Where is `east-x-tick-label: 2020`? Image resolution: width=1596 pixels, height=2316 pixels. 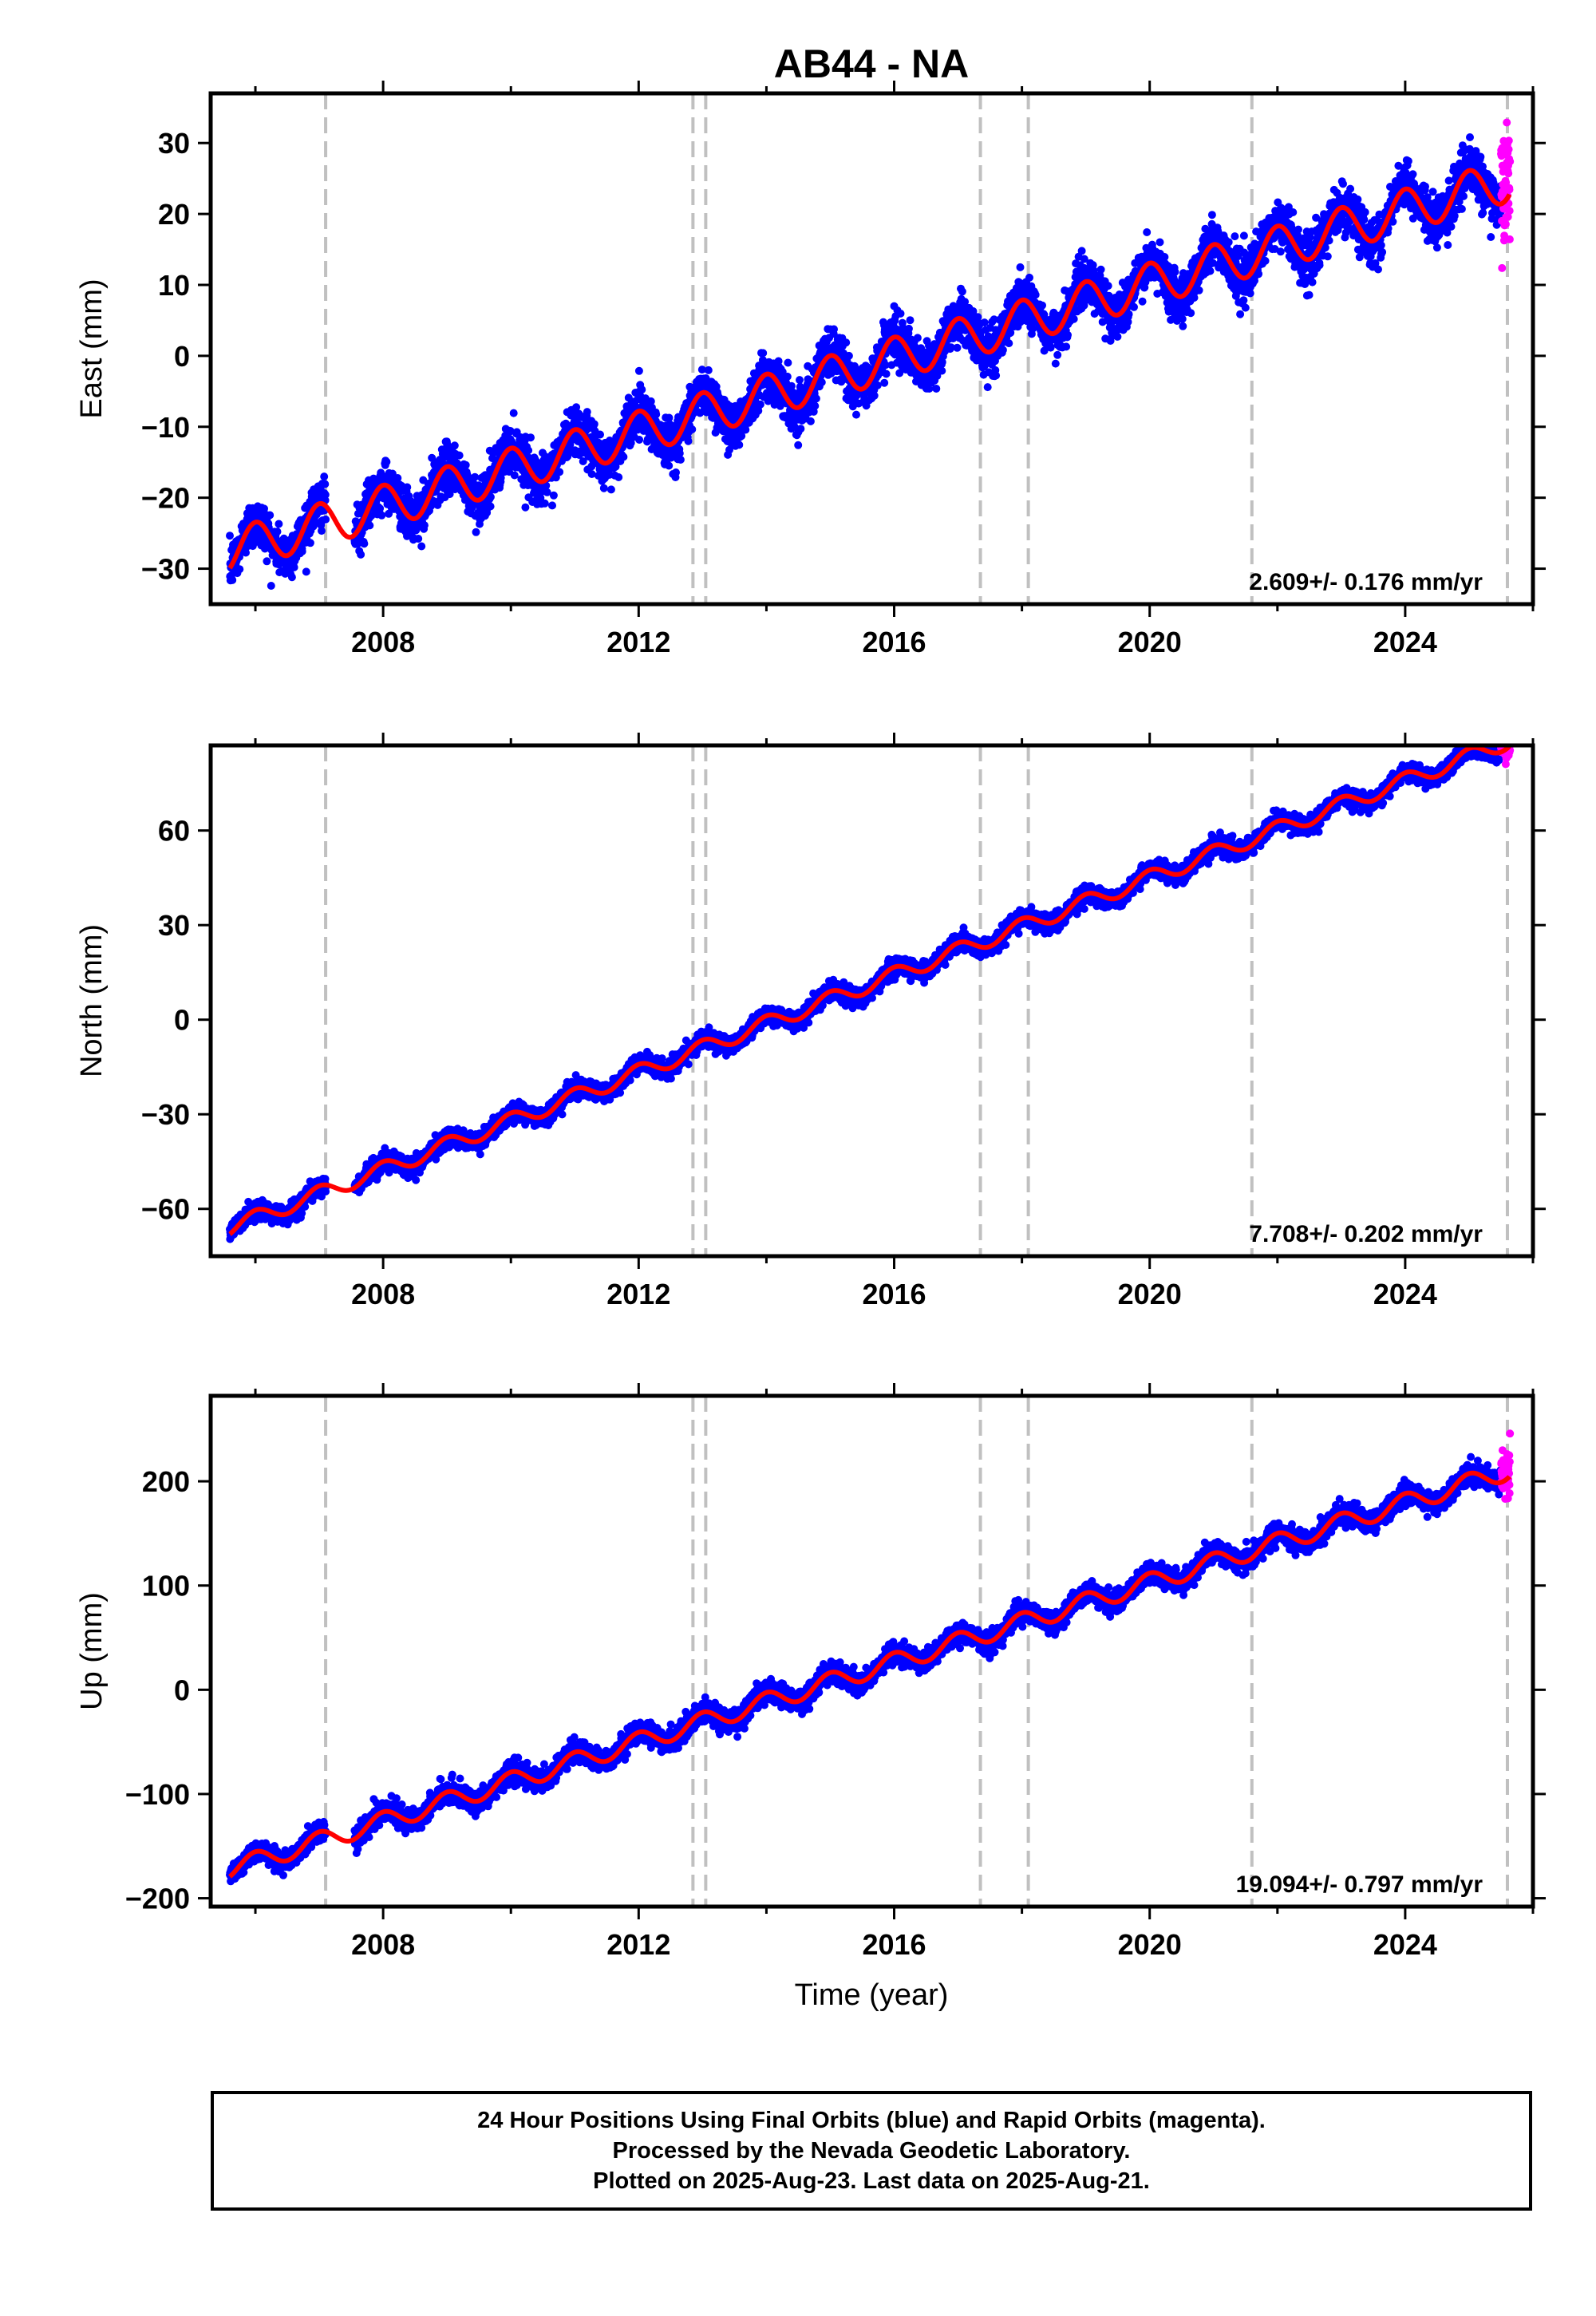
east-x-tick-label: 2020 is located at coordinates (1150, 642).